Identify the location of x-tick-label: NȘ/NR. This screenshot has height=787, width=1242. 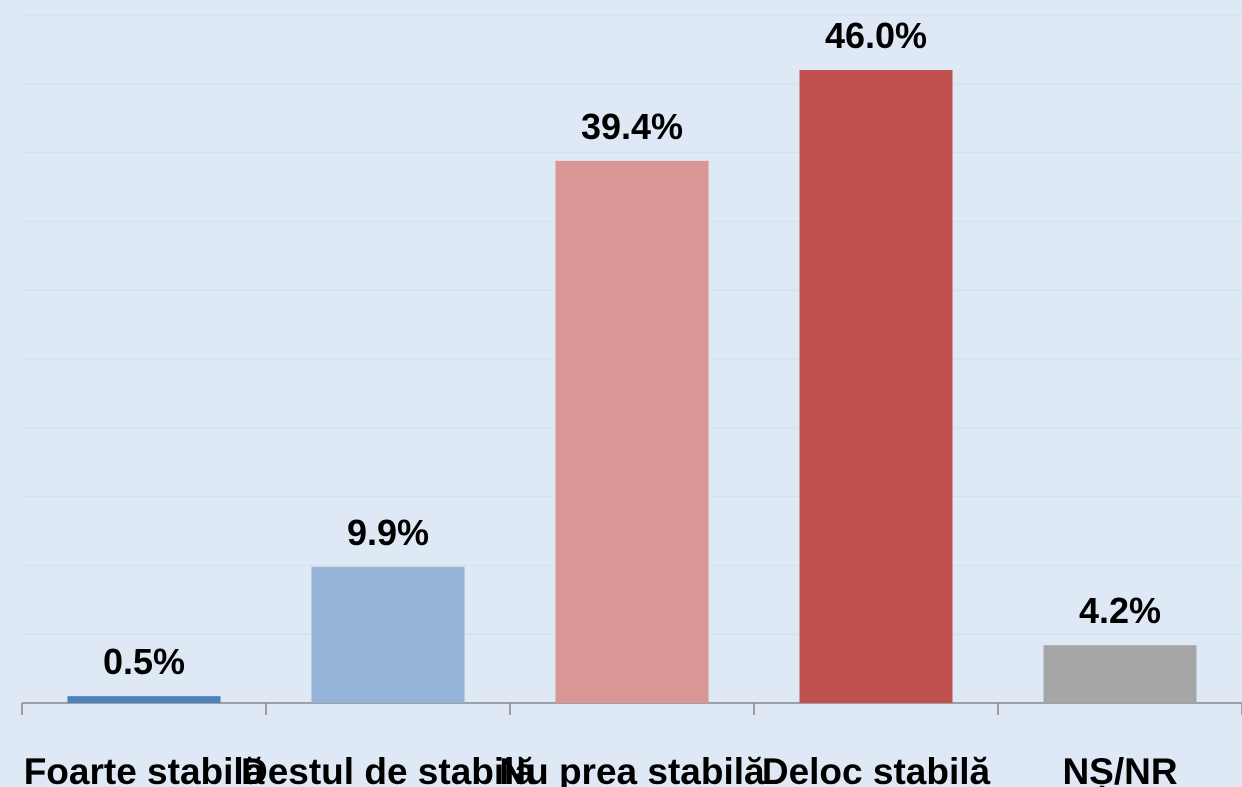
(1119, 769).